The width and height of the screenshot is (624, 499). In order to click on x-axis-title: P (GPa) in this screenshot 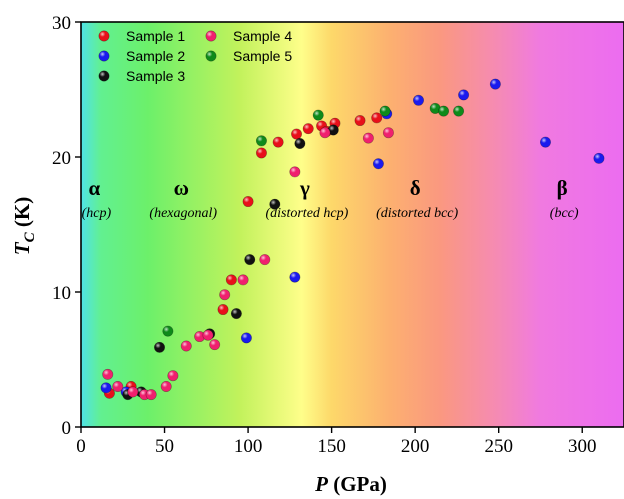, I will do `click(350, 484)`.